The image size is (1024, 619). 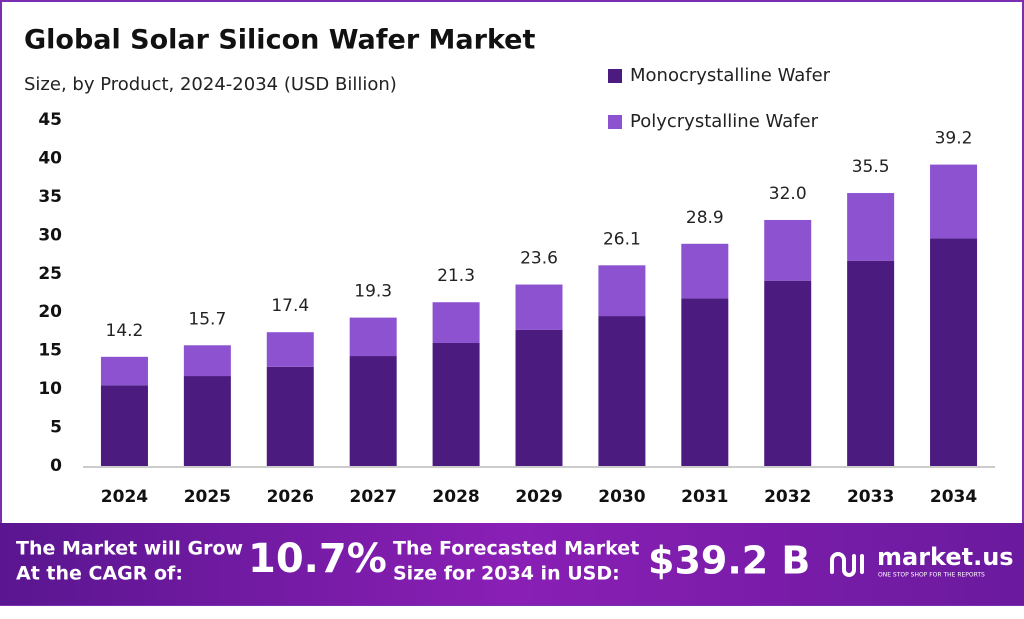 What do you see at coordinates (50, 197) in the screenshot?
I see `y-tick-label: 35` at bounding box center [50, 197].